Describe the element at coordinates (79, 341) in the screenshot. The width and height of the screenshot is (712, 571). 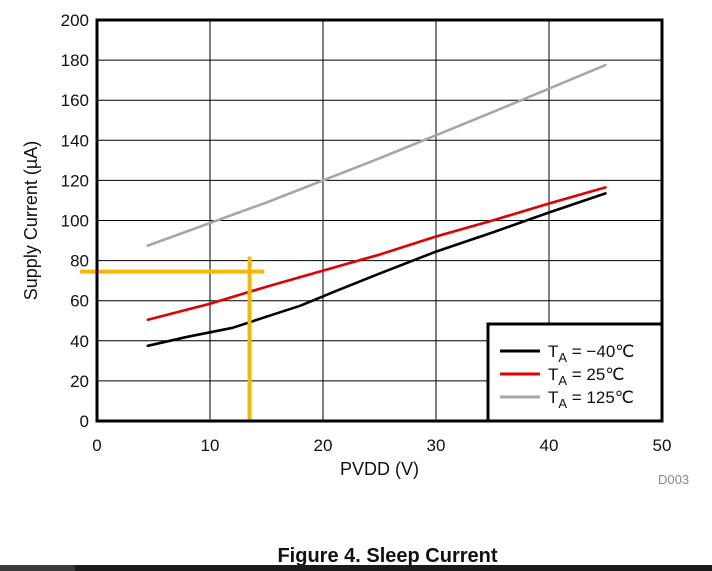
I see `y-tick-label-2: 40` at that location.